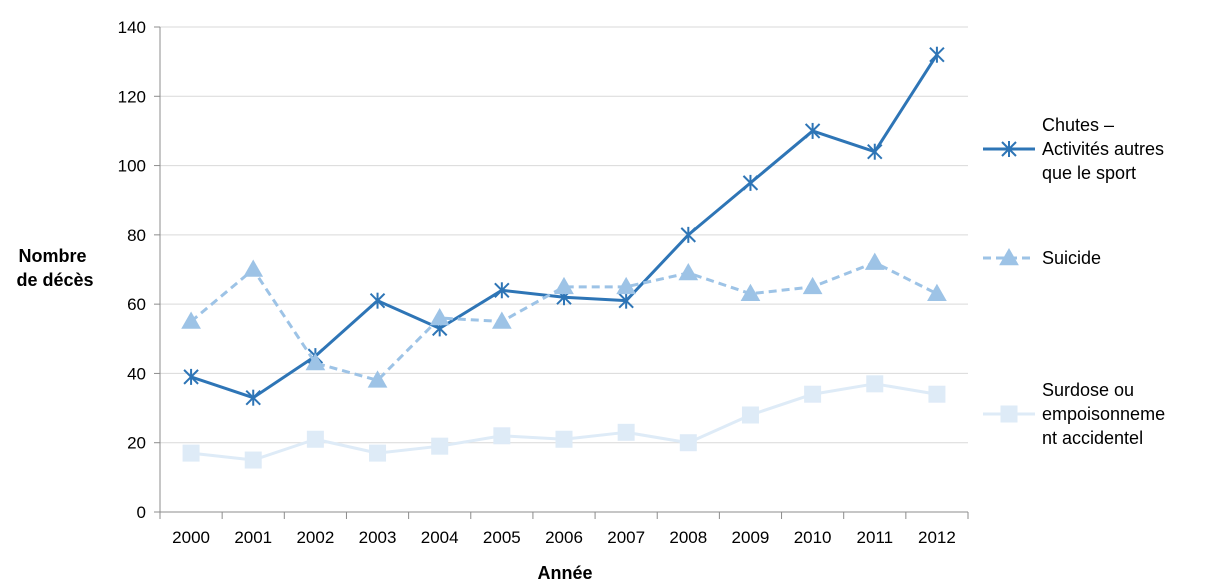 This screenshot has height=586, width=1205. What do you see at coordinates (141, 512) in the screenshot?
I see `y-tick-label: 0` at bounding box center [141, 512].